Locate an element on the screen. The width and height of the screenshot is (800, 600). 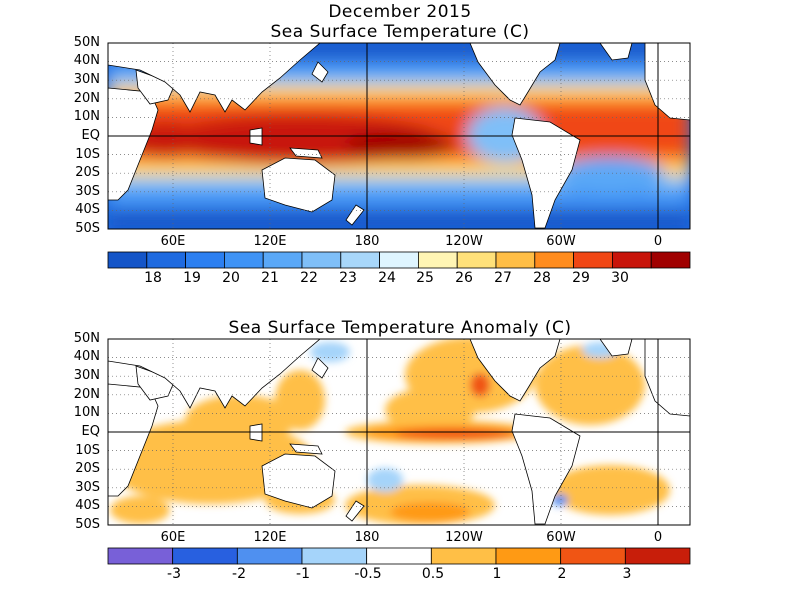
colorbar-label: 0.5 is located at coordinates (433, 574).